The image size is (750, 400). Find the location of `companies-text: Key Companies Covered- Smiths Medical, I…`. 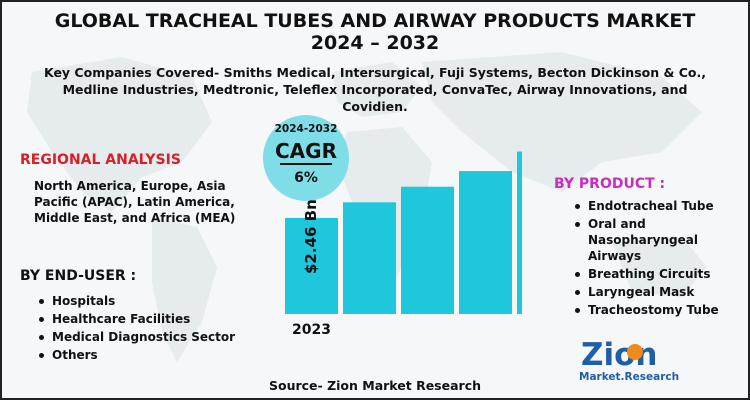

companies-text: Key Companies Covered- Smiths Medical, I… is located at coordinates (374, 89).